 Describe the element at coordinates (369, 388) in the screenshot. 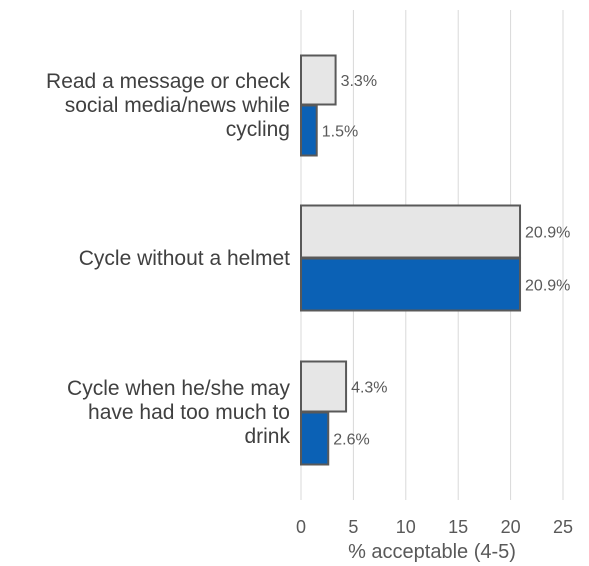

I see `data-label: 4.3%` at that location.